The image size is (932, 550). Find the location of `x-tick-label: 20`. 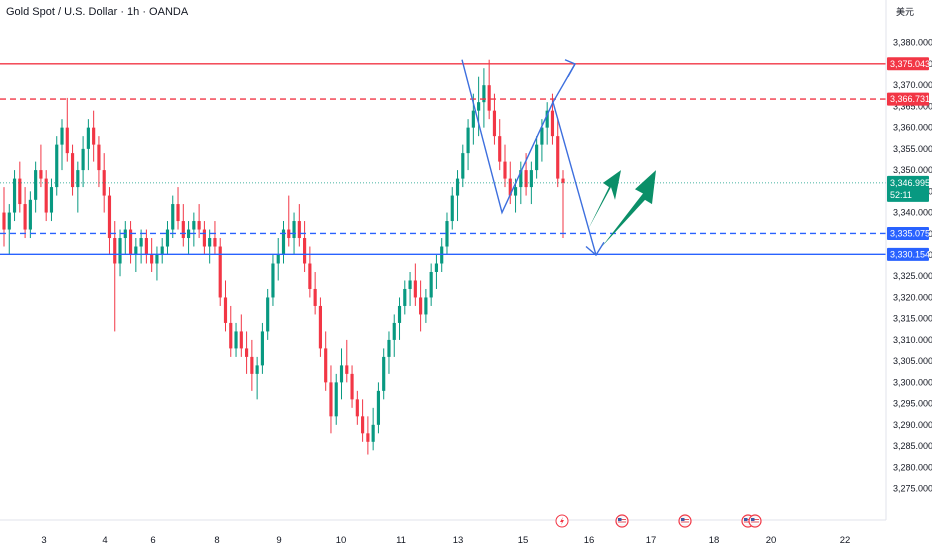

x-tick-label: 20 is located at coordinates (771, 540).